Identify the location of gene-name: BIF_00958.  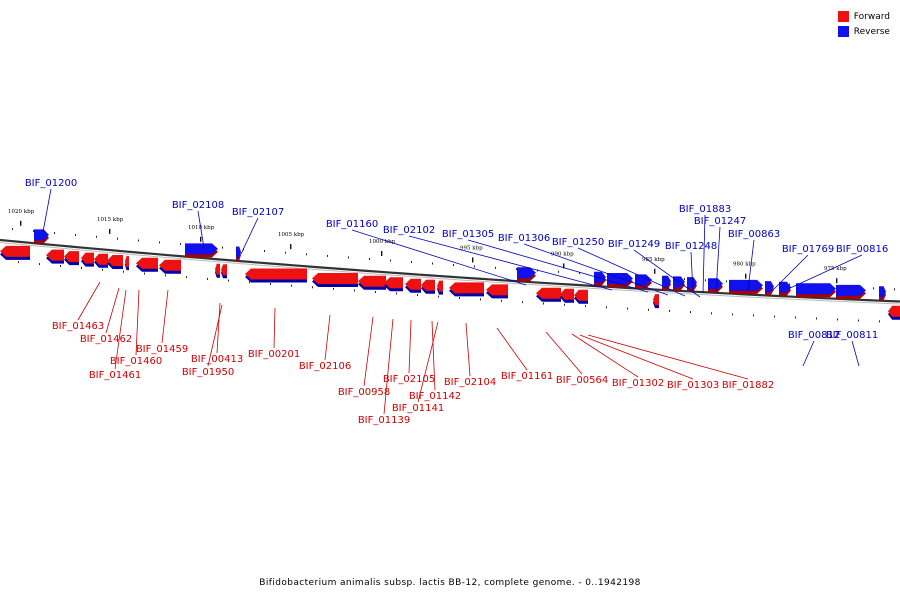
(364, 392).